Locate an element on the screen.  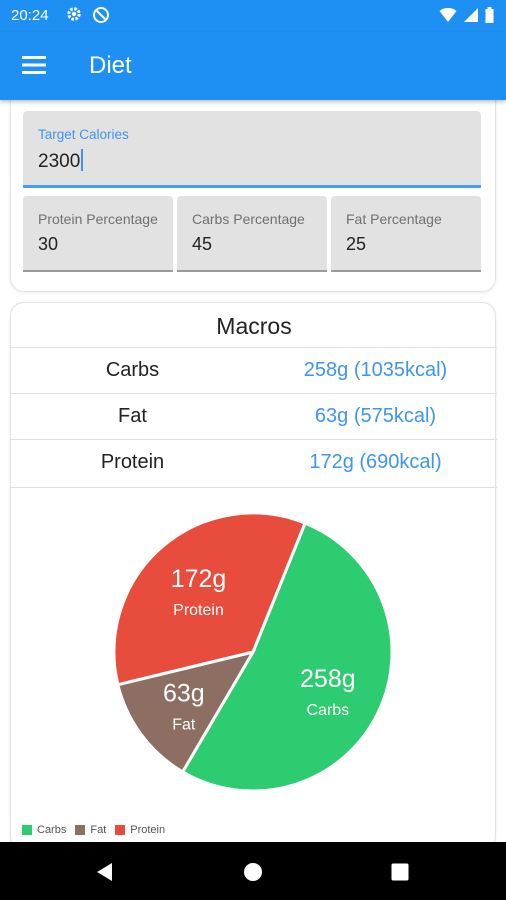
legend-item-carbs: Carbs is located at coordinates (44, 830).